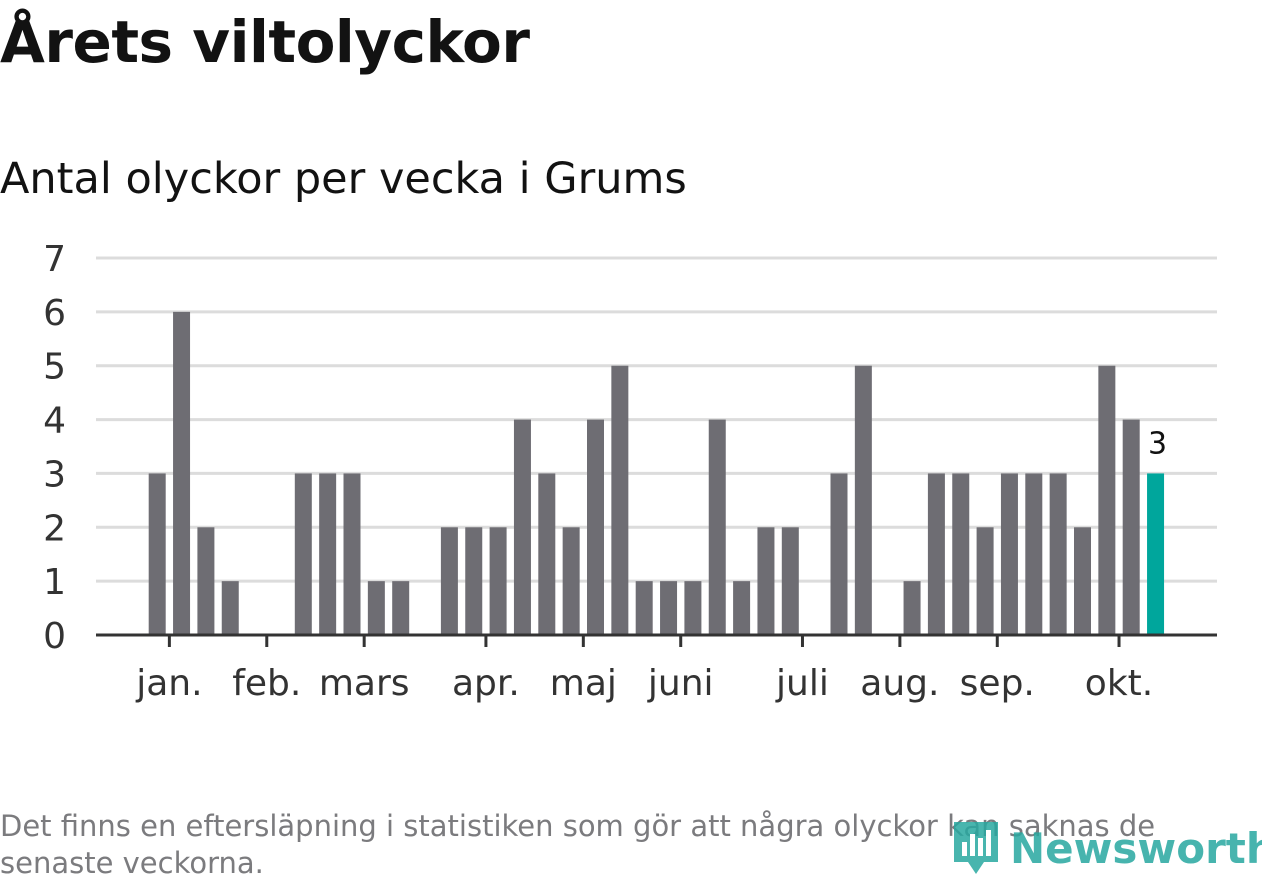 This screenshot has width=1262, height=882. Describe the element at coordinates (54, 528) in the screenshot. I see `y-tick-label: 2` at that location.